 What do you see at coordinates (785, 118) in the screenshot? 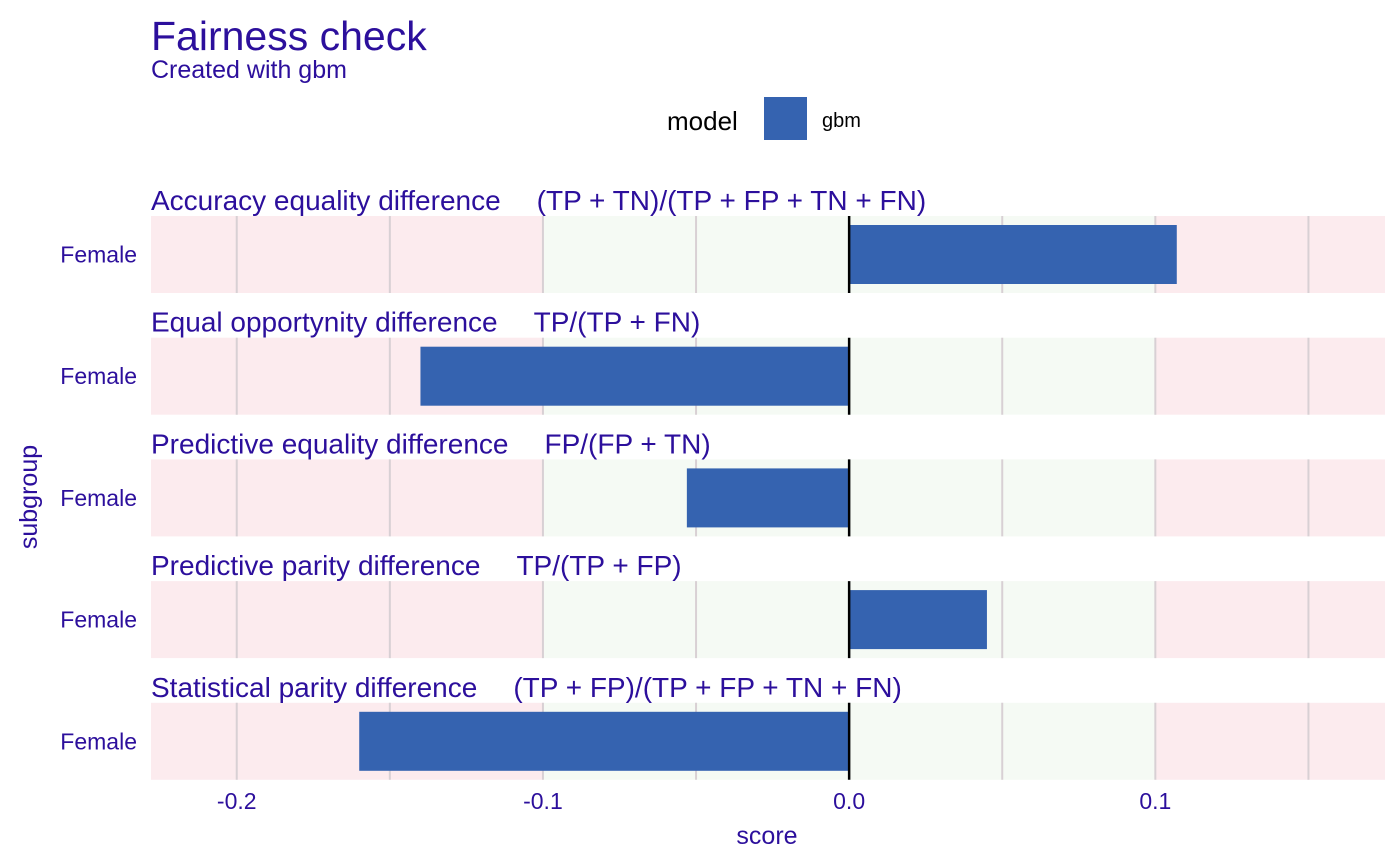
I see `legend-swatch-gbm` at bounding box center [785, 118].